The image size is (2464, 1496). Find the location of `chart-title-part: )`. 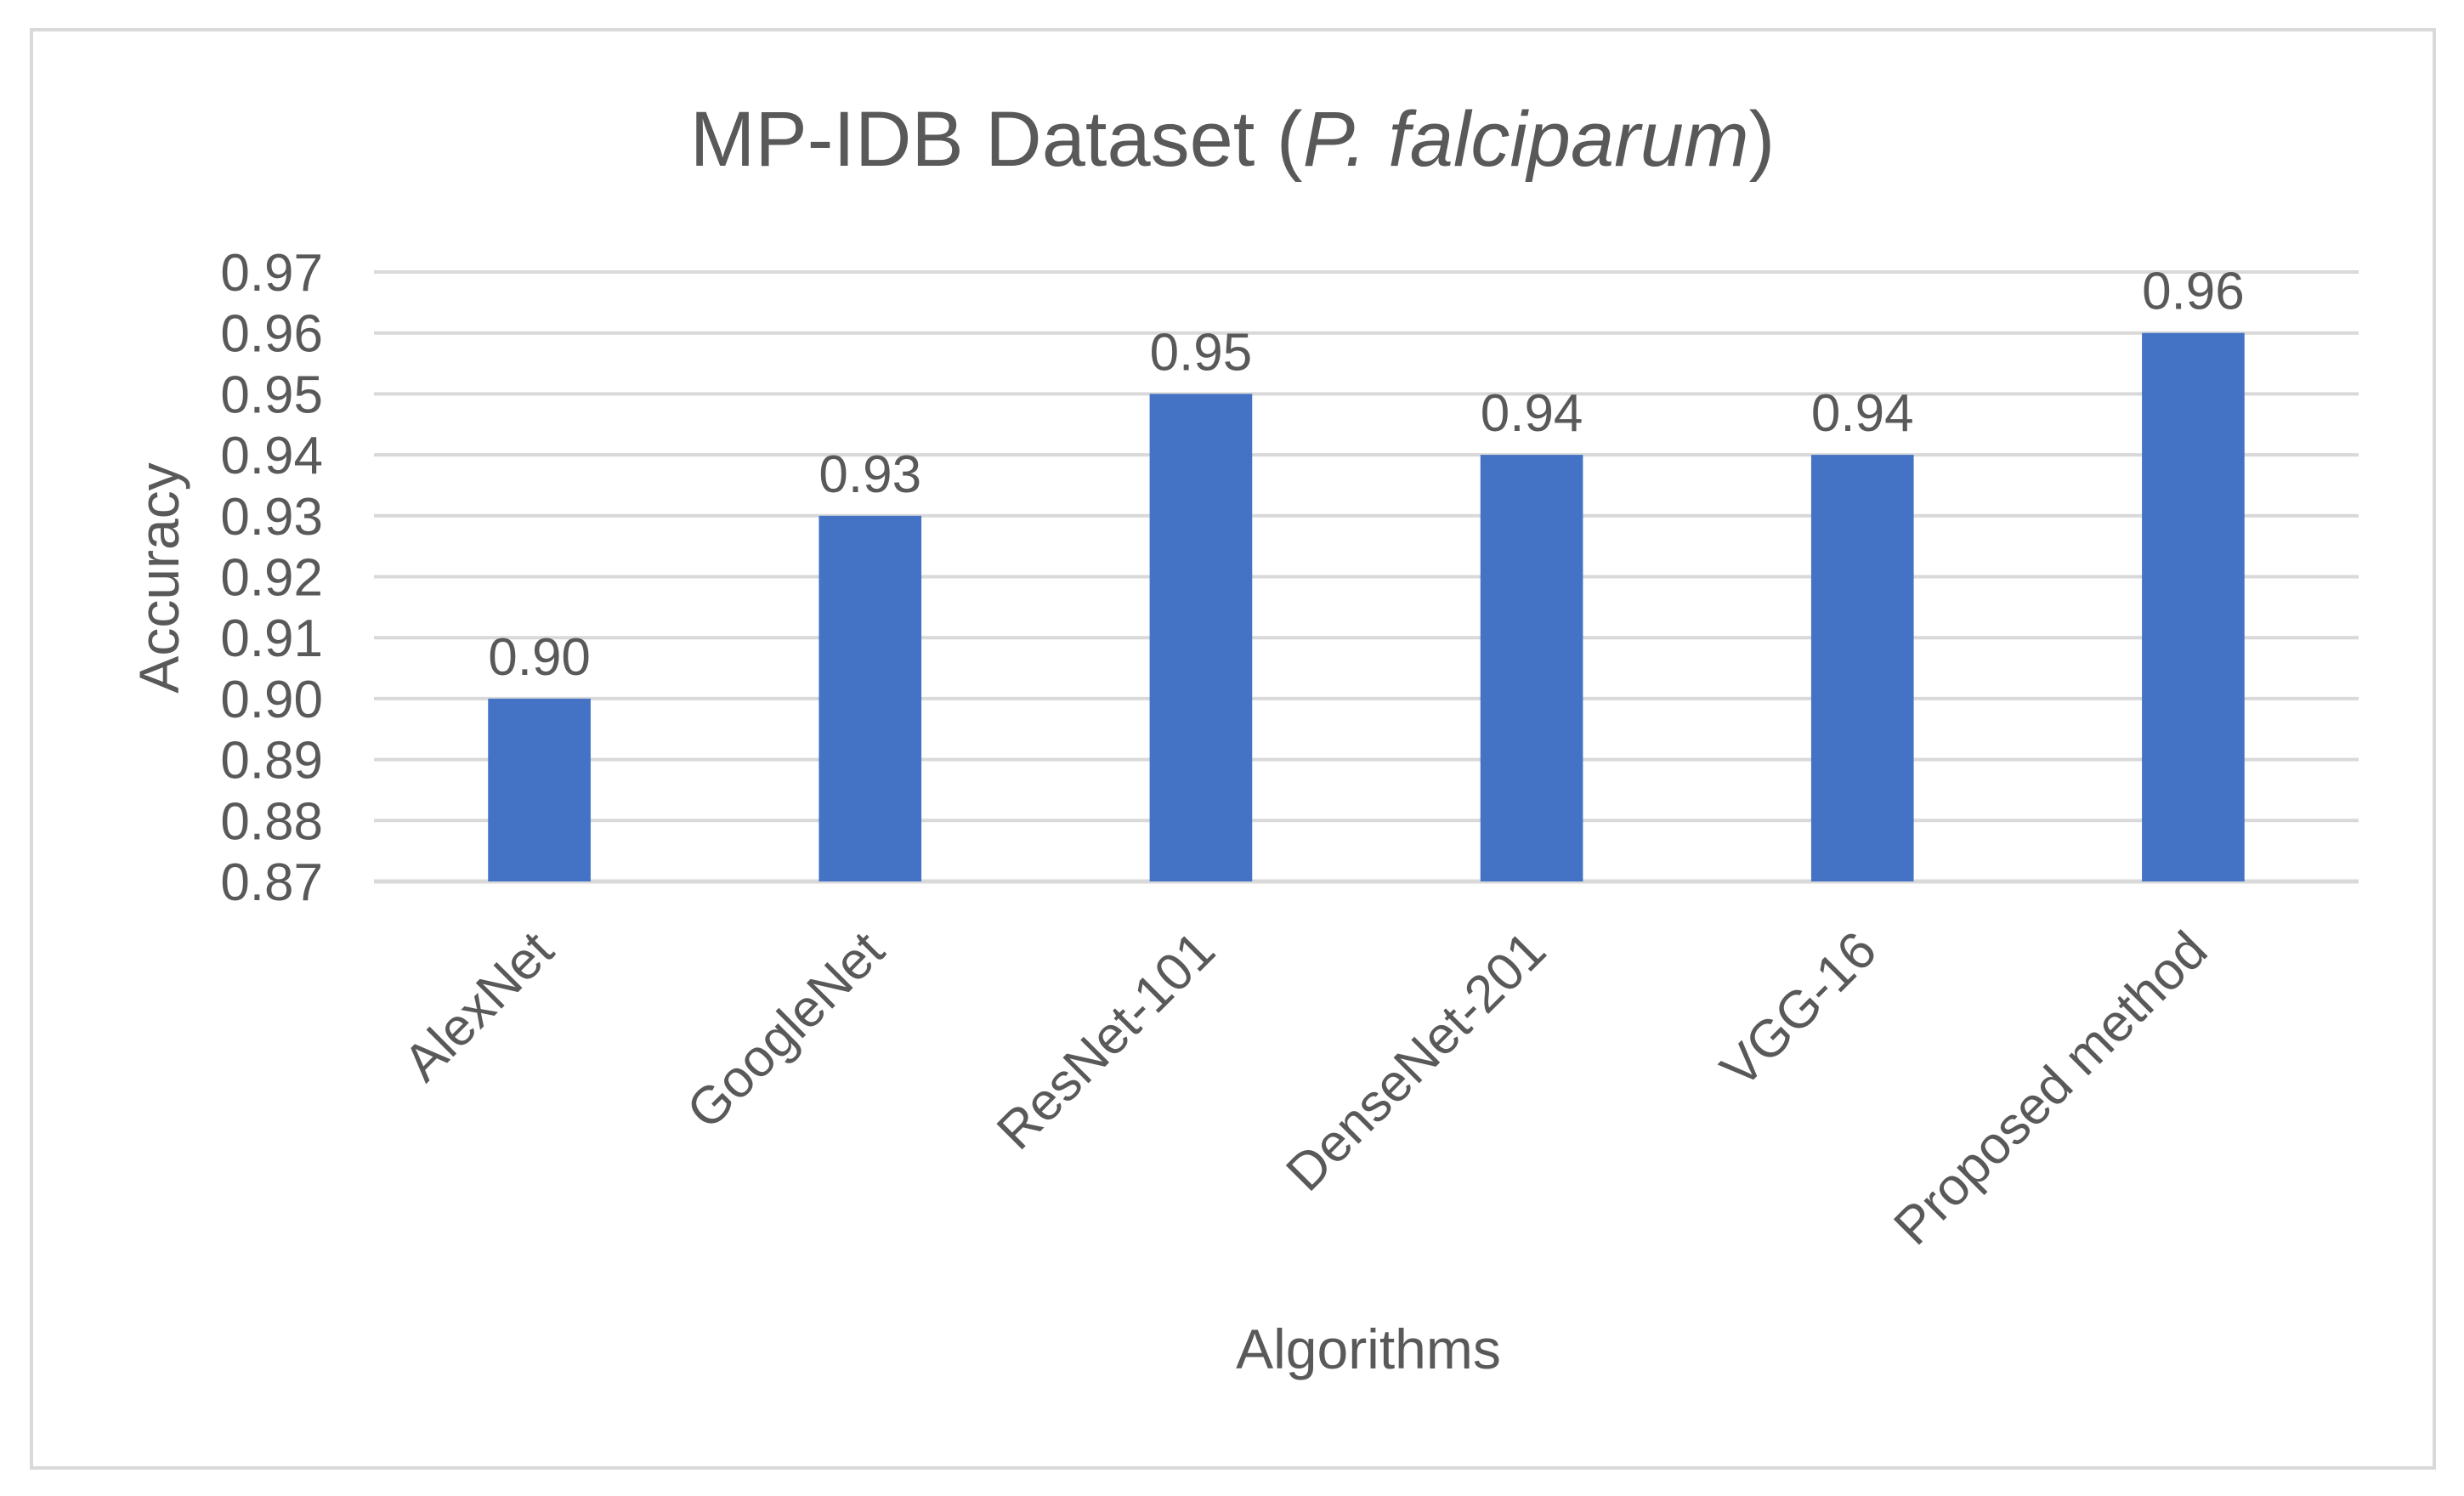

chart-title-part: ) is located at coordinates (1763, 139).